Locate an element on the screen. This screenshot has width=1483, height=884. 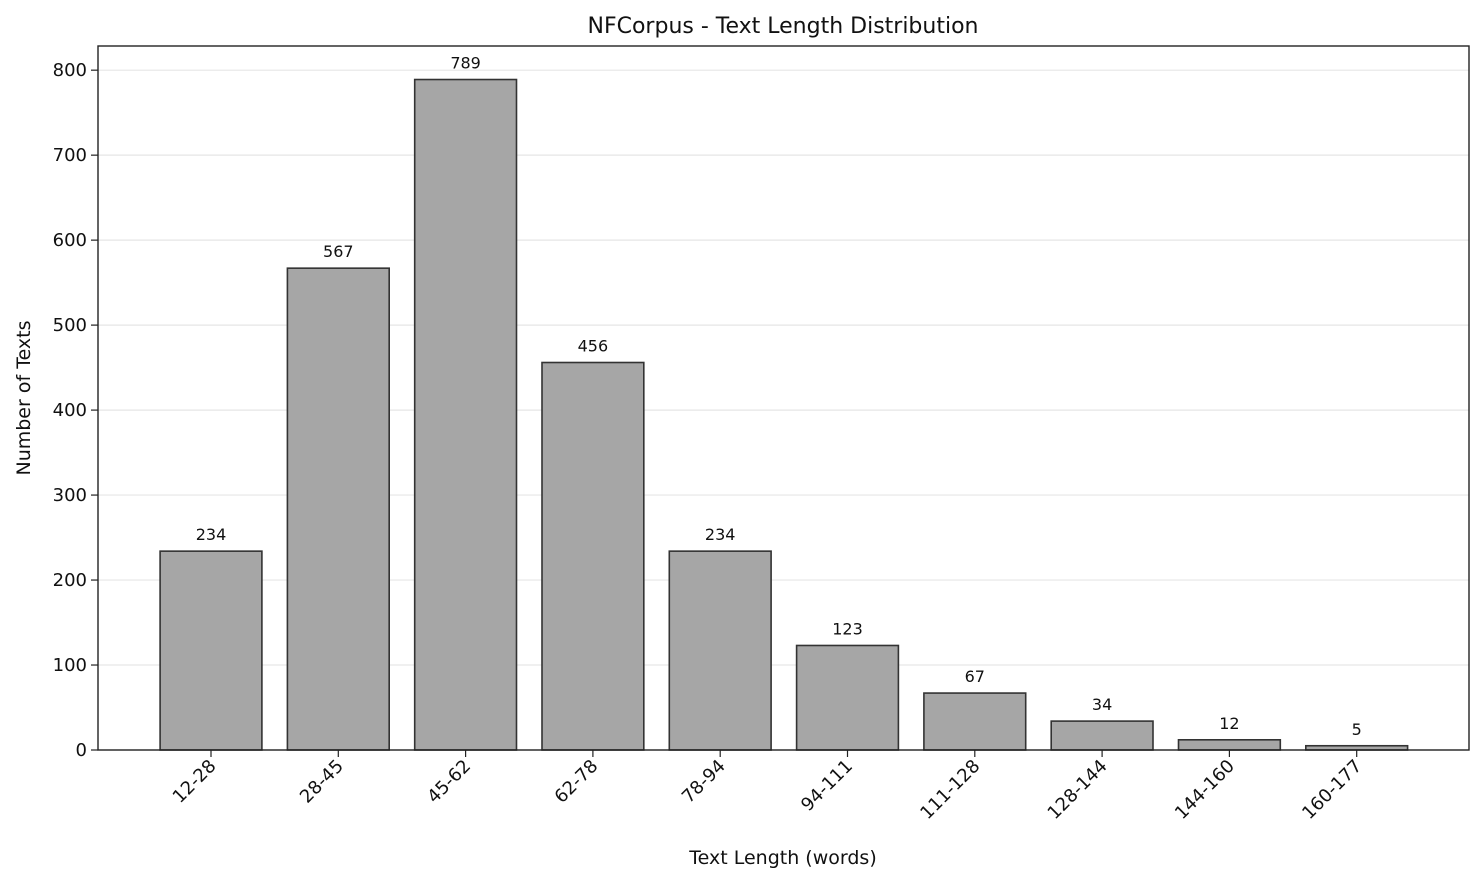
x-axis-label: Text Length (words) is located at coordinates (782, 858).